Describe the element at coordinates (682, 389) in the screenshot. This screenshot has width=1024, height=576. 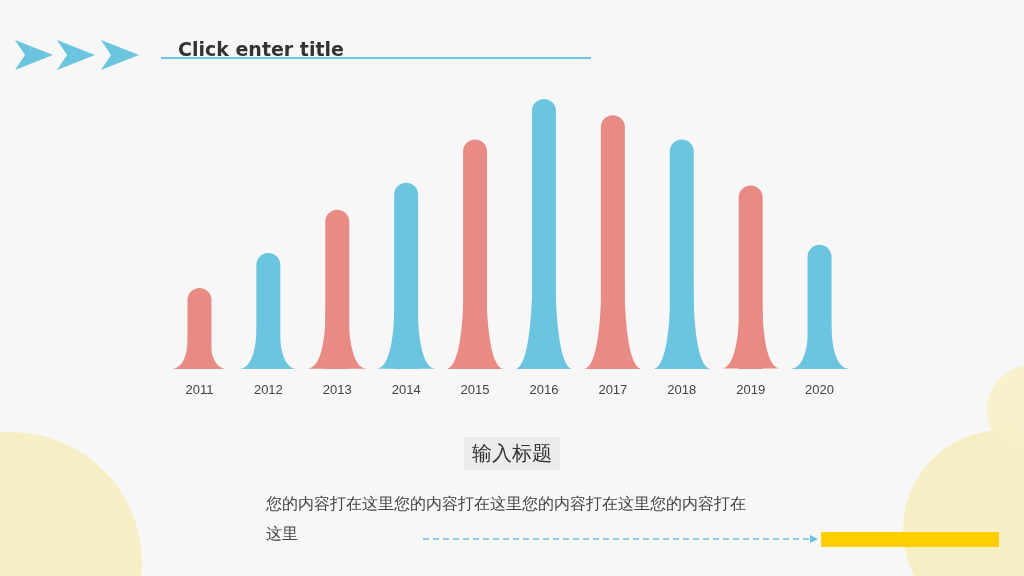
I see `x-tick-label: 2018` at that location.